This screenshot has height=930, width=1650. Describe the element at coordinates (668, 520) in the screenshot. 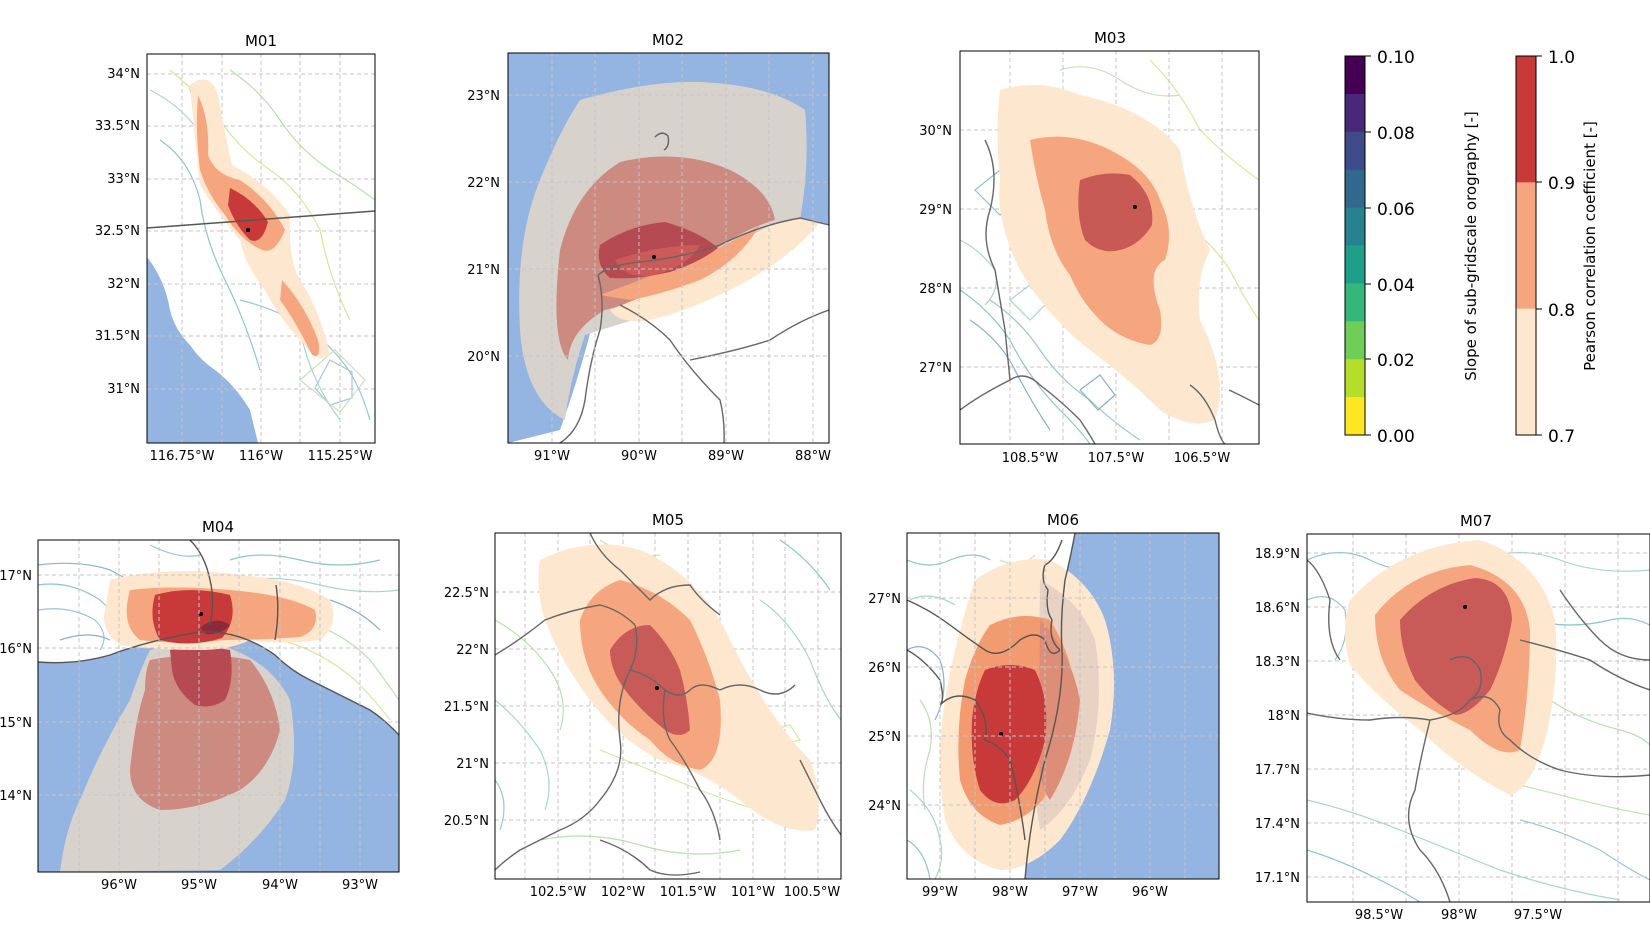

I see `panel-title-m05: M05` at that location.